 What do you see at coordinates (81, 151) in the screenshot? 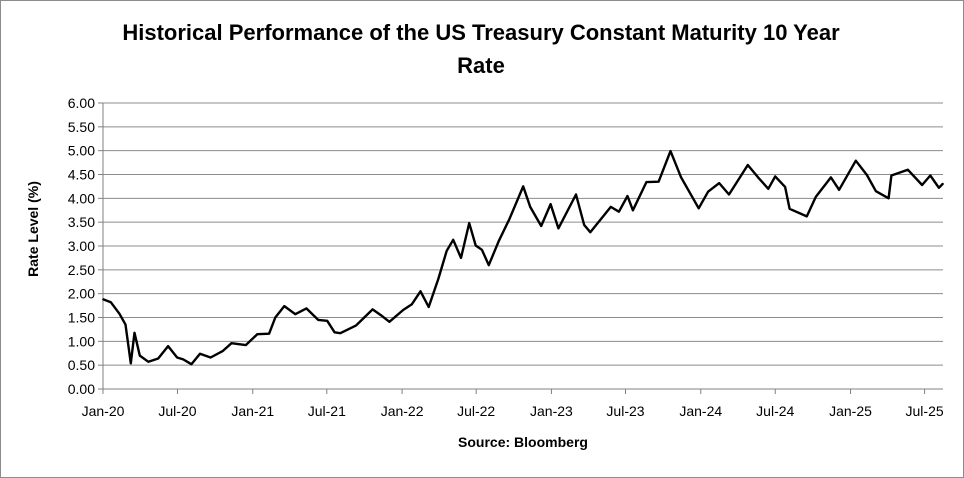
I see `y-tick-label: 5.00` at bounding box center [81, 151].